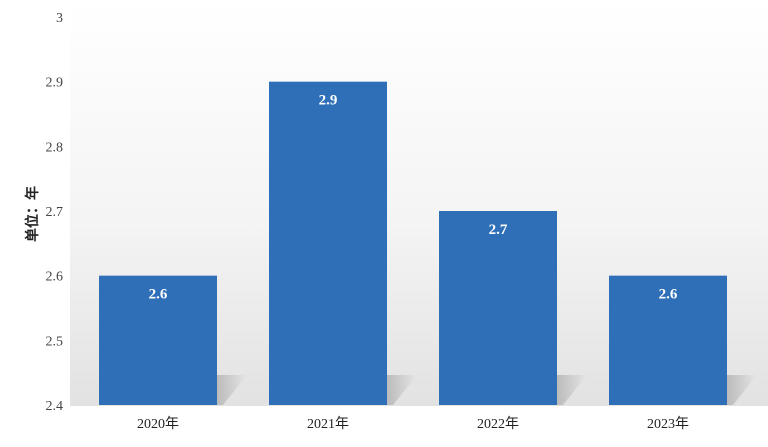 This screenshot has height=447, width=768. Describe the element at coordinates (668, 424) in the screenshot. I see `x-category-label: 2023年` at that location.